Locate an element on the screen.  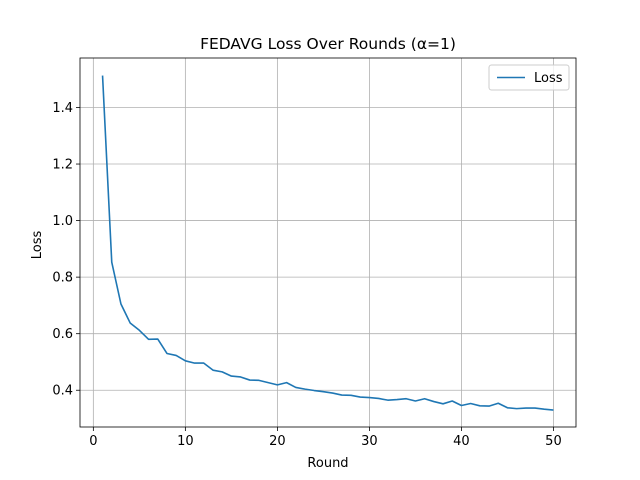
y-tick-label: 1.0 is located at coordinates (62, 221).